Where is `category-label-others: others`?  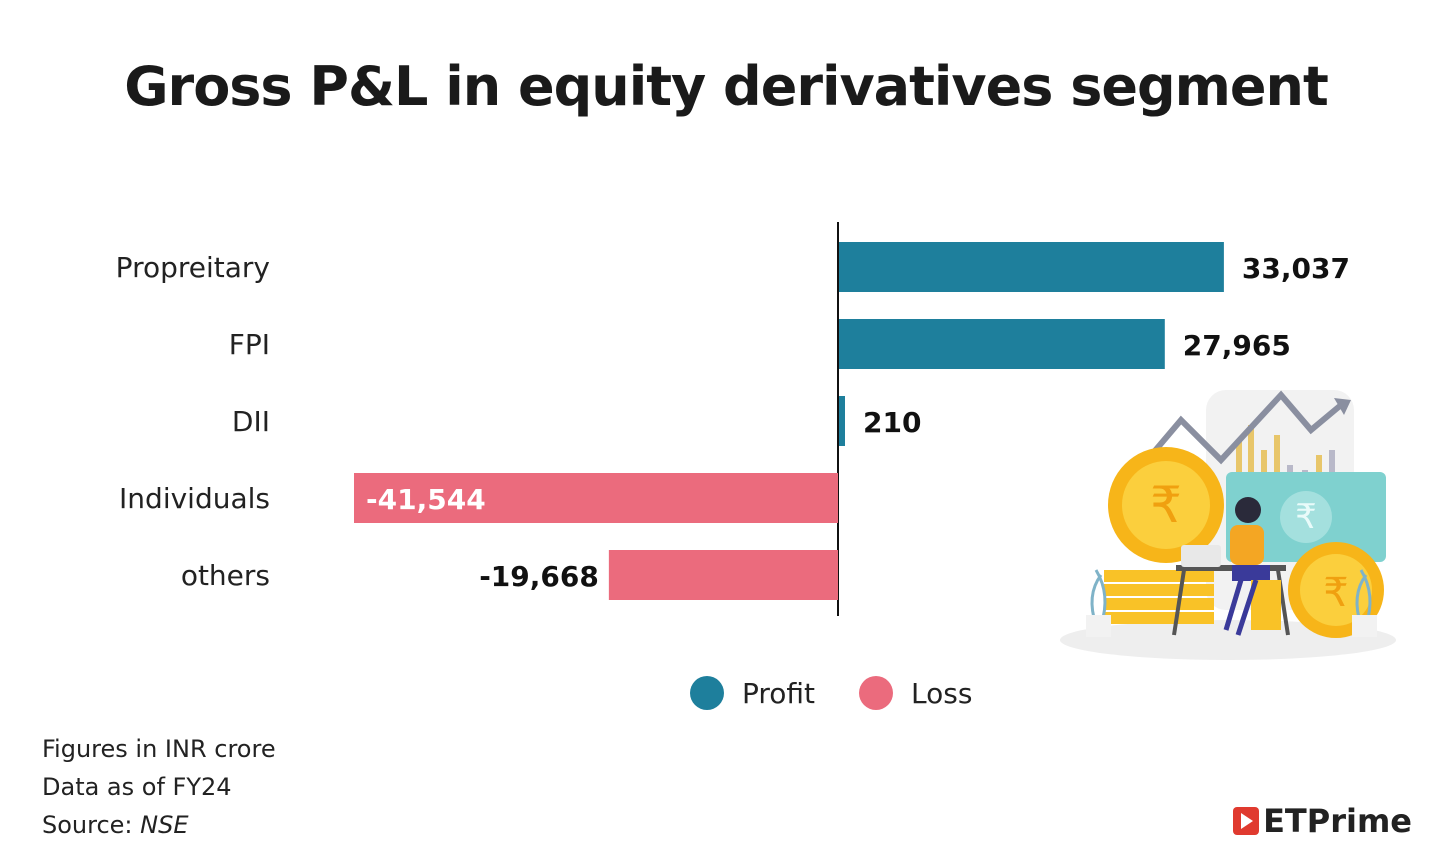 category-label-others: others is located at coordinates (225, 575).